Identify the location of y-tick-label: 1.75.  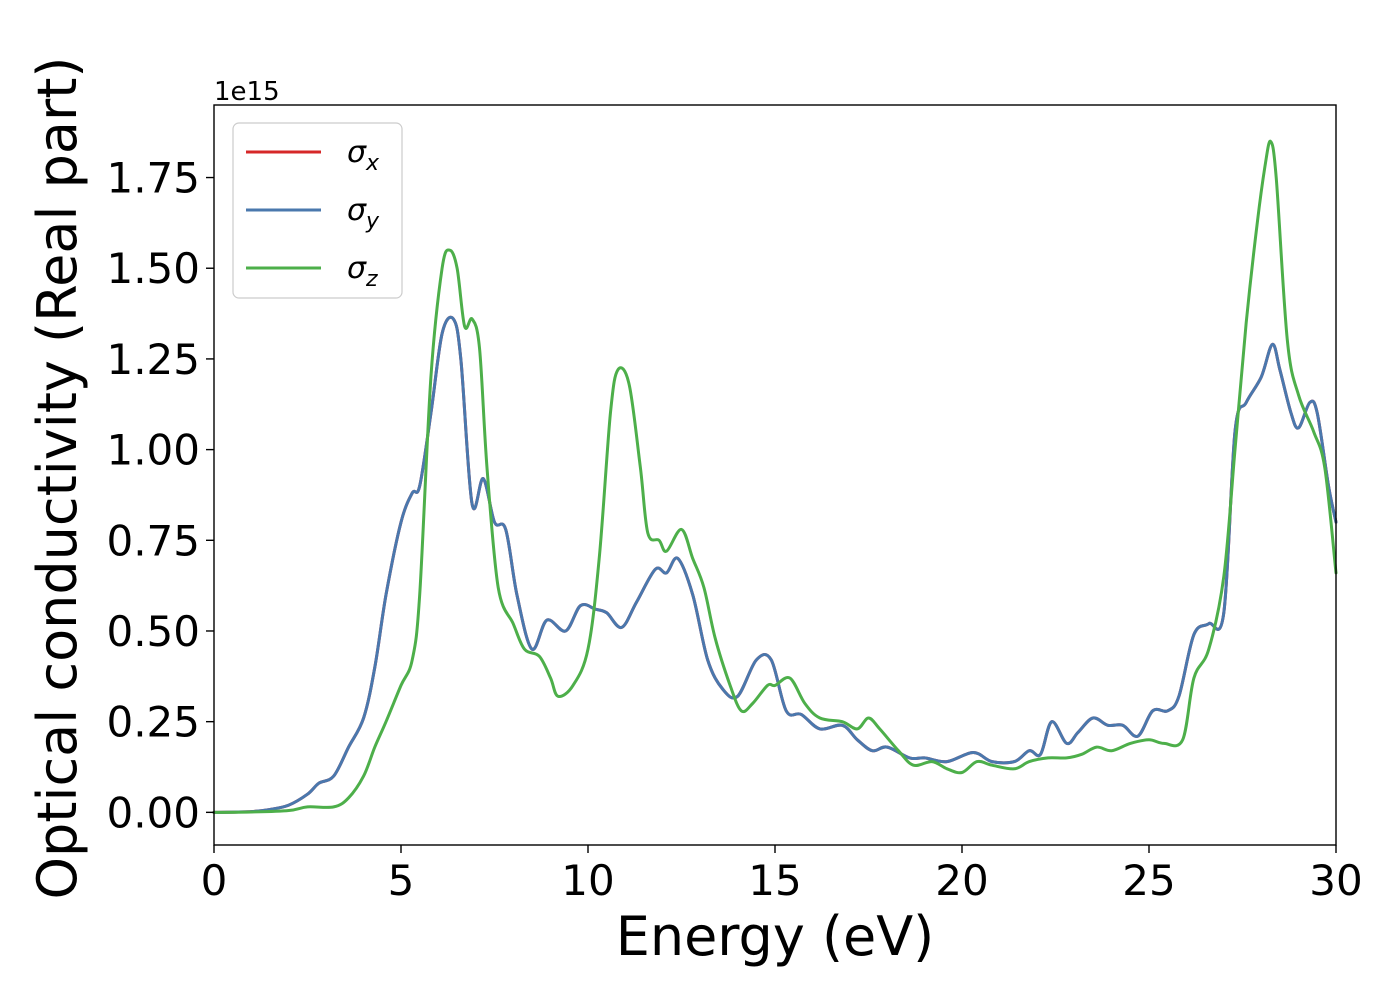
(153, 178).